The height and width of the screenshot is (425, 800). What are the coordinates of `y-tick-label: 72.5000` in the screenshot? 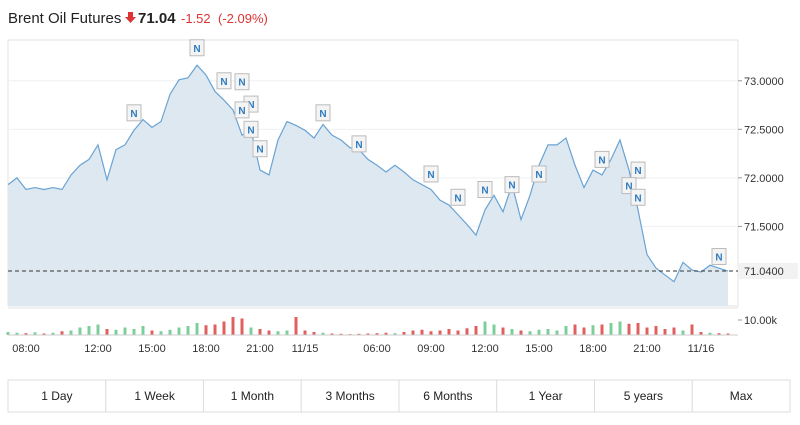 It's located at (764, 130).